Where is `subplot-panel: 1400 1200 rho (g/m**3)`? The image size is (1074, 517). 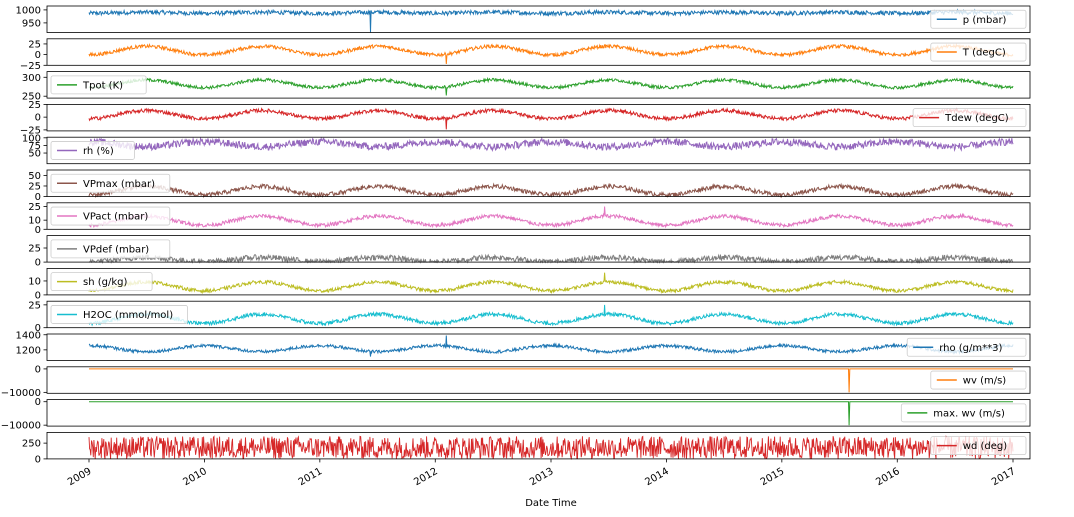
subplot-panel: 1400 1200 rho (g/m**3) is located at coordinates (523, 345).